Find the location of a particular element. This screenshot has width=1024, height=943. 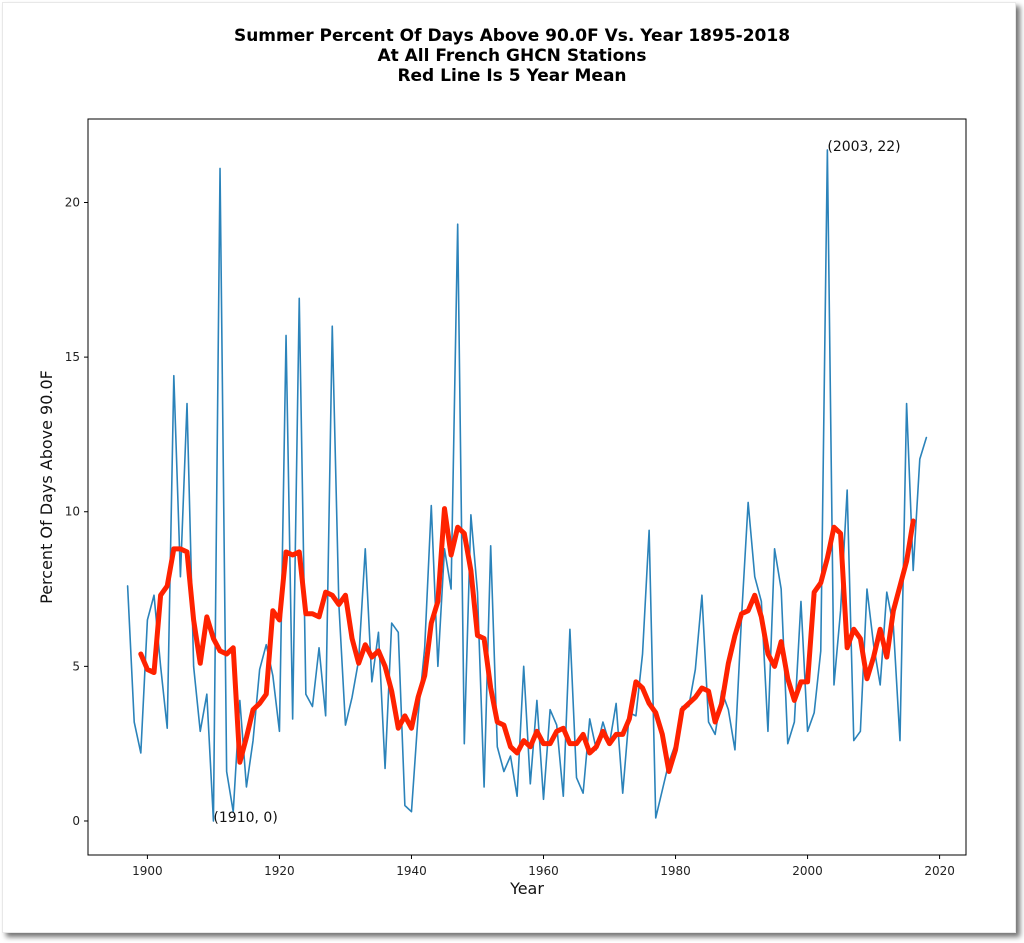

y-tick-label: 0 is located at coordinates (76, 821).